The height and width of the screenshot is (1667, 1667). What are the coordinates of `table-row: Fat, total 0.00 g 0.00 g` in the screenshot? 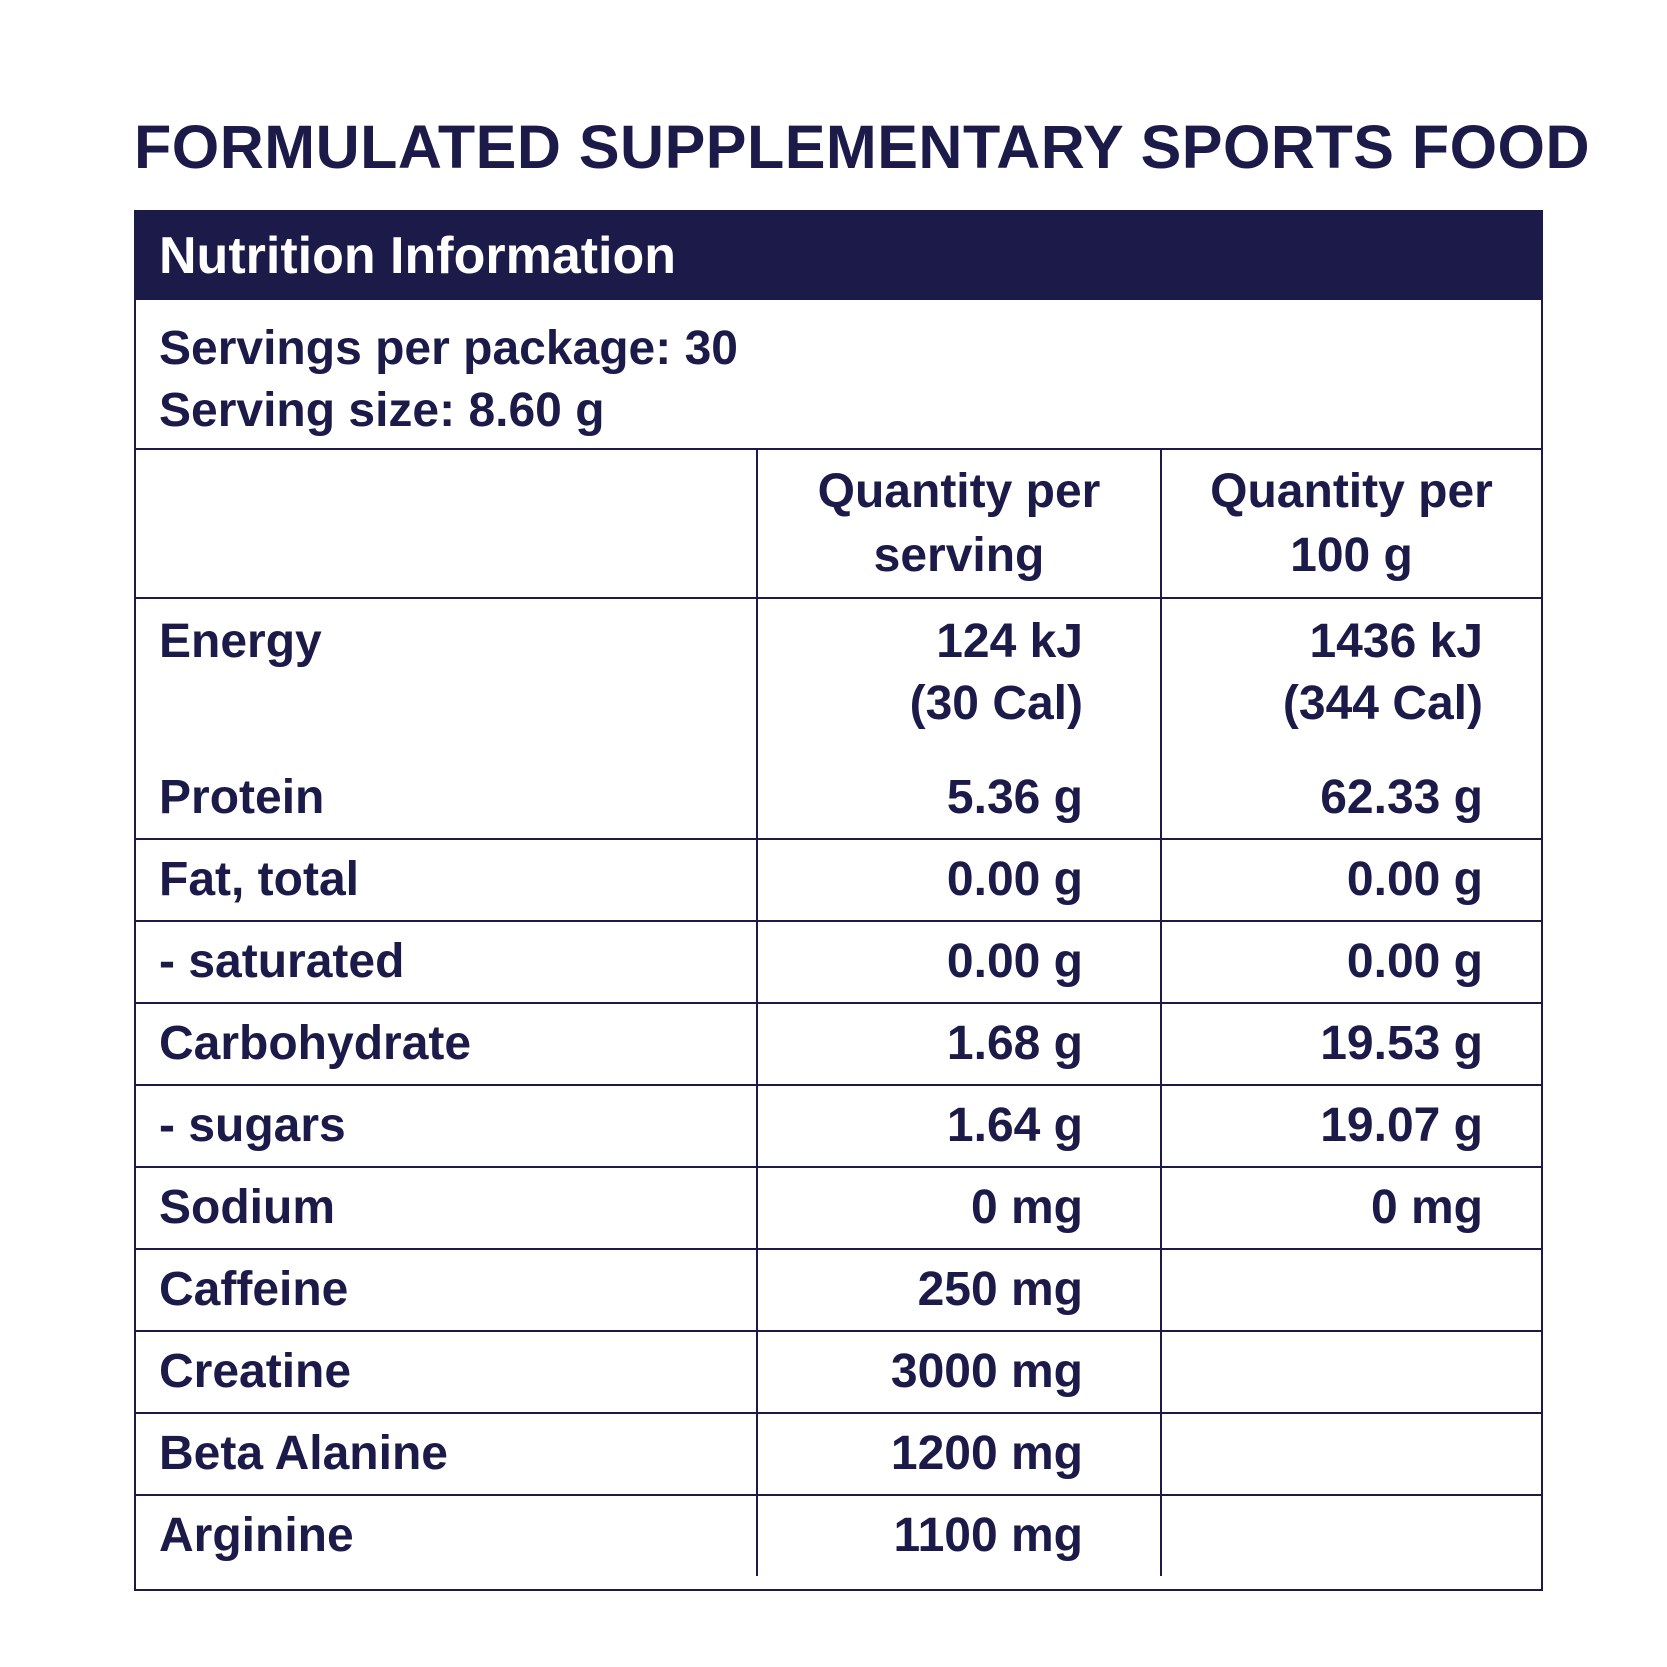 It's located at (838, 880).